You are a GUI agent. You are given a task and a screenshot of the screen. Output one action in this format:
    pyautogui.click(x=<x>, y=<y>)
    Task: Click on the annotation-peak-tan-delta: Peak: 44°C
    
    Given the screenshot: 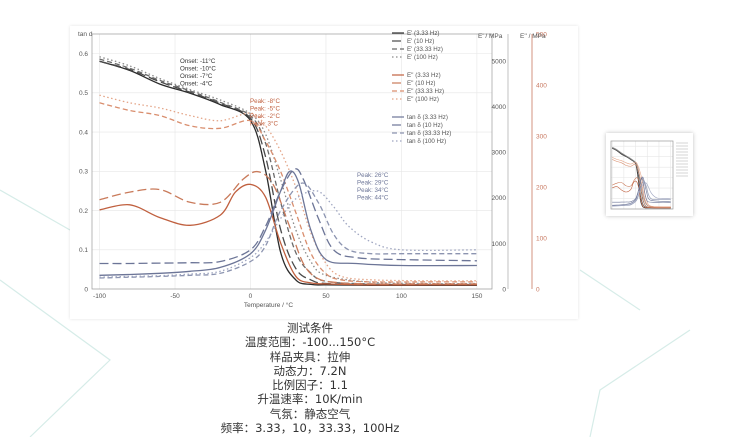 What is the action you would take?
    pyautogui.click(x=373, y=198)
    